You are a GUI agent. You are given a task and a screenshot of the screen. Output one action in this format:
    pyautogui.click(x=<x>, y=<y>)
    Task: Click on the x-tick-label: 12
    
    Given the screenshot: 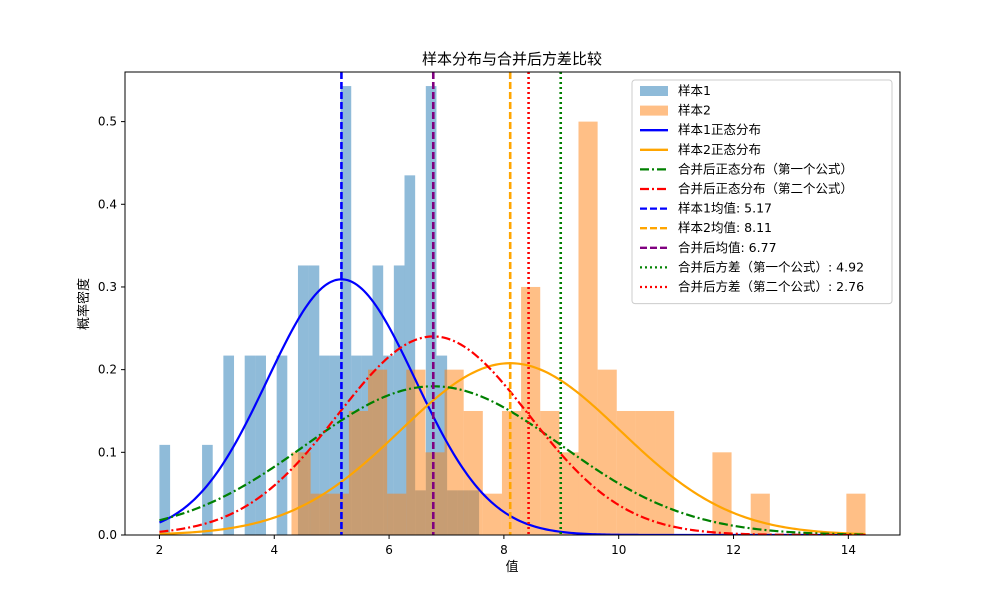 What is the action you would take?
    pyautogui.click(x=733, y=550)
    